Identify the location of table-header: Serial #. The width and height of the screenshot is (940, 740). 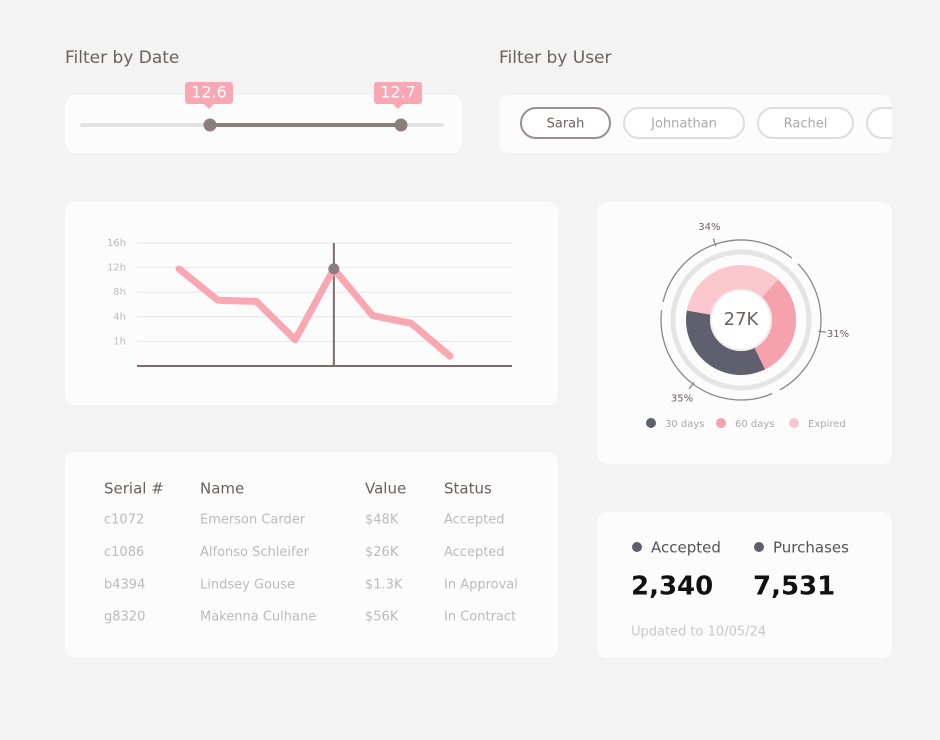
(134, 489).